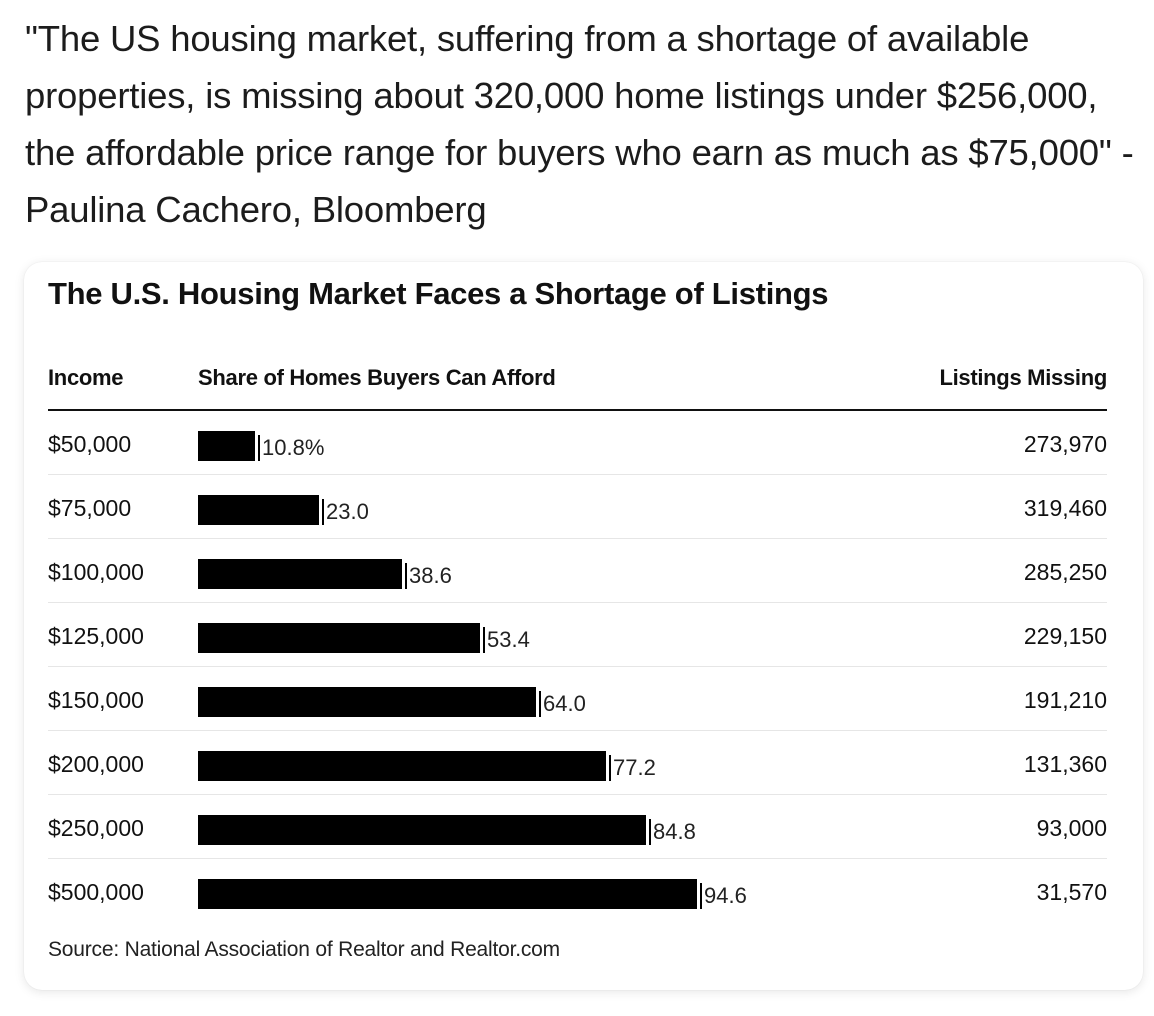  I want to click on income-cell: $250,000, so click(96, 828).